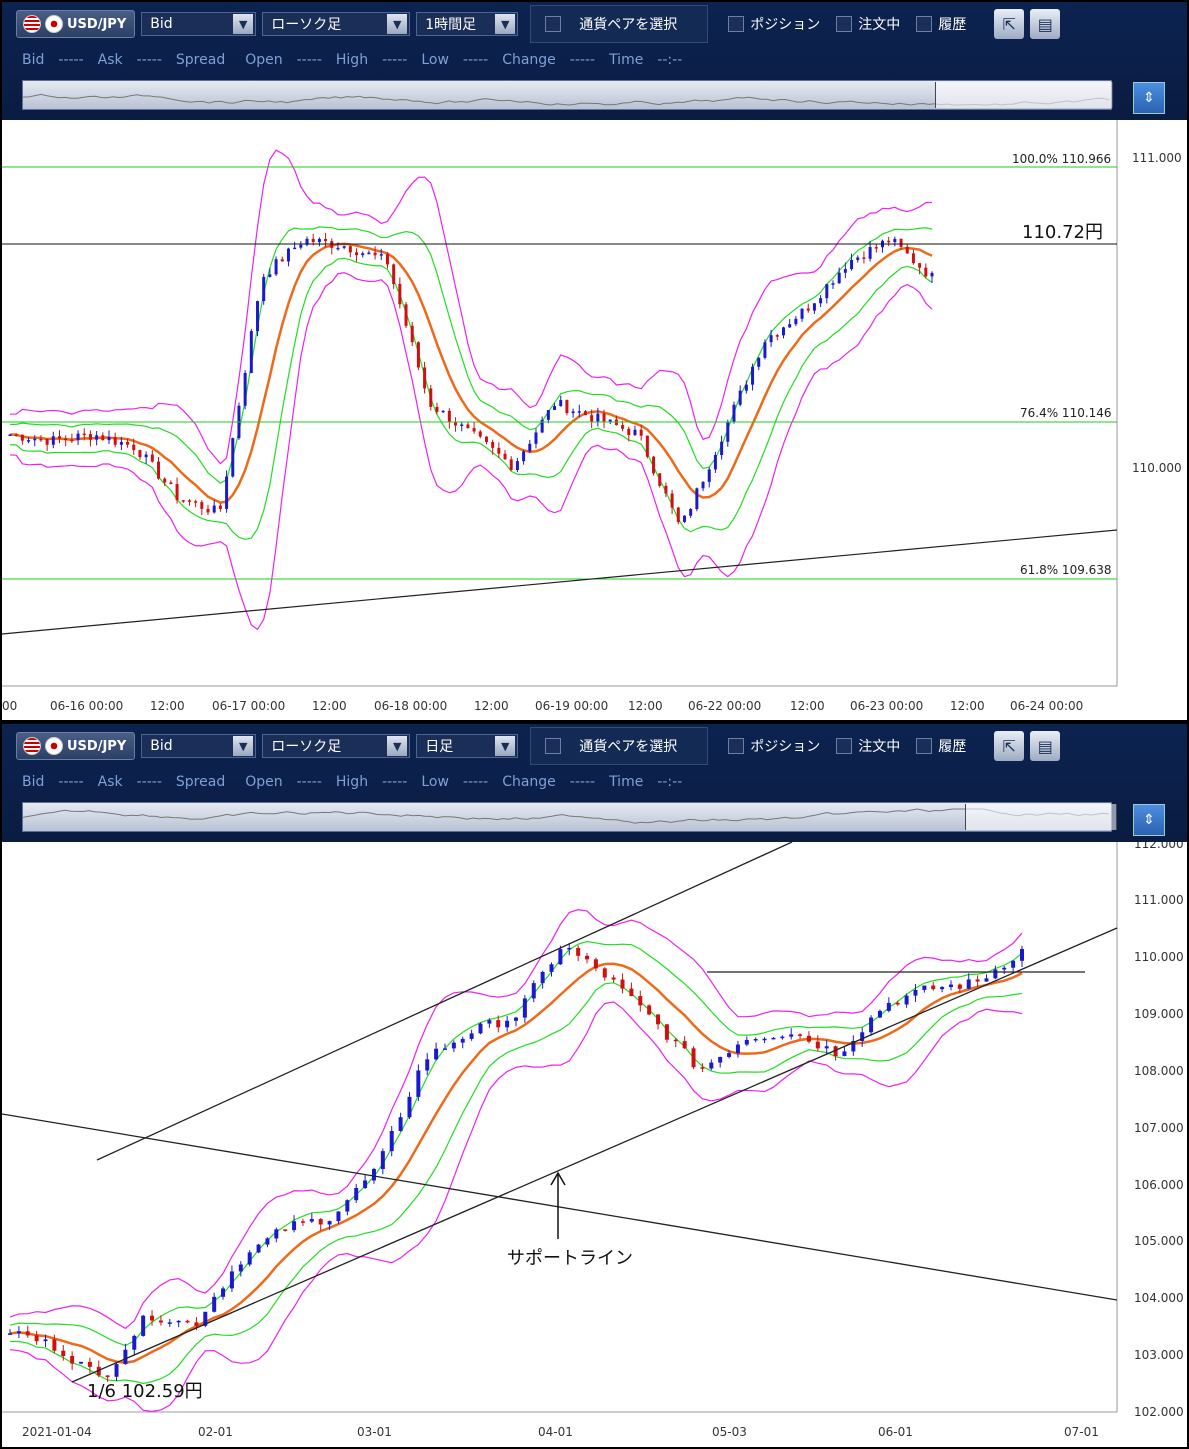 The width and height of the screenshot is (1189, 1449). What do you see at coordinates (397, 746) in the screenshot?
I see `chevron-down-icon: ▼` at bounding box center [397, 746].